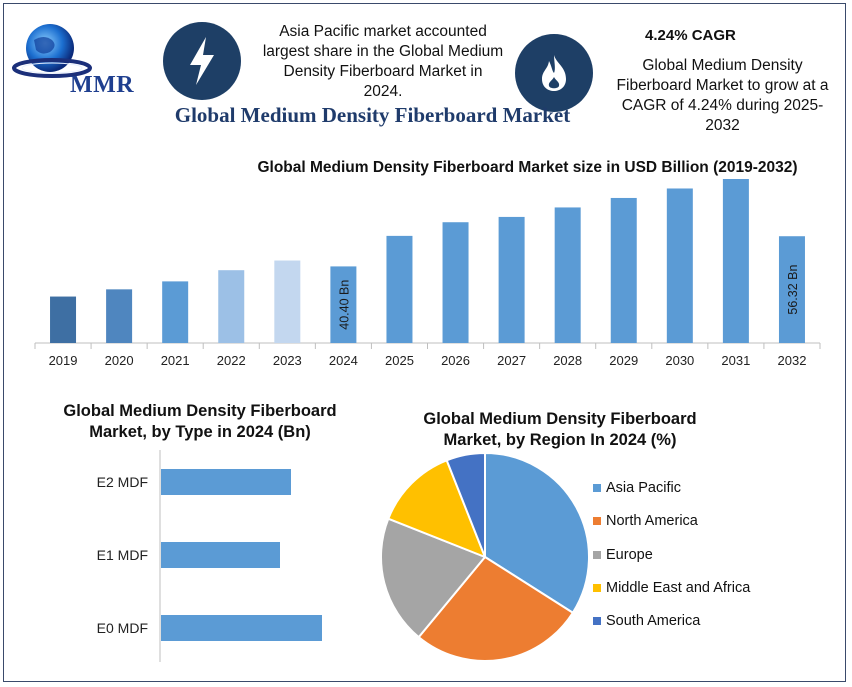 The height and width of the screenshot is (687, 852). Describe the element at coordinates (792, 360) in the screenshot. I see `x-tick-label: 2032` at that location.